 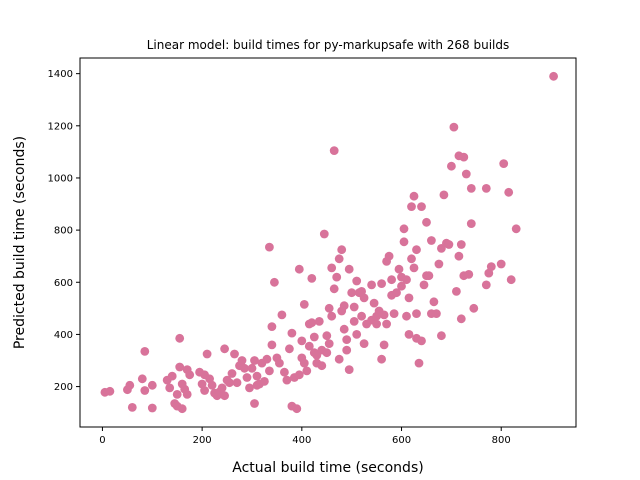 I want to click on x-axis-ticks: 0 200 400 600 800, so click(x=305, y=436).